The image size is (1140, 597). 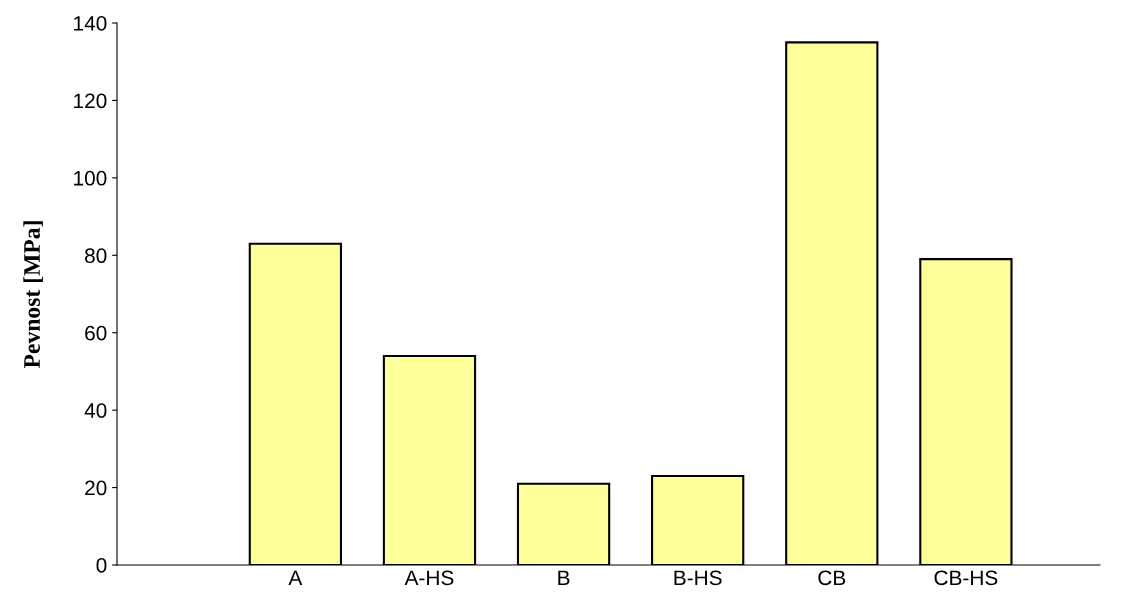 I want to click on x-tick-label: A, so click(x=295, y=577).